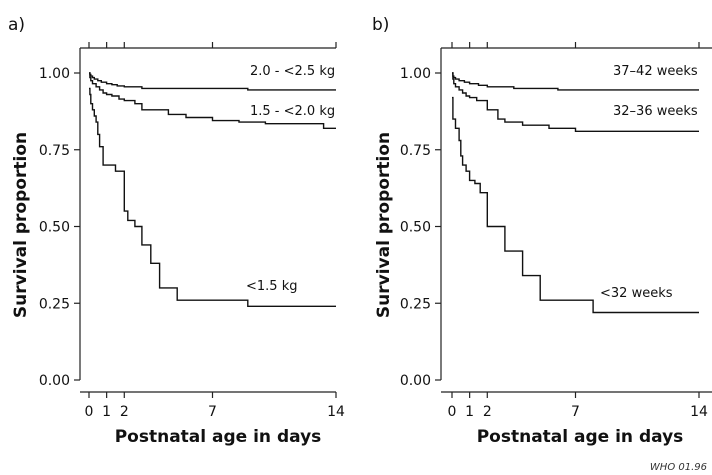 This screenshot has height=475, width=712. What do you see at coordinates (415, 151) in the screenshot?
I see `panel-b-y-tick-label-3: 0.75` at bounding box center [415, 151].